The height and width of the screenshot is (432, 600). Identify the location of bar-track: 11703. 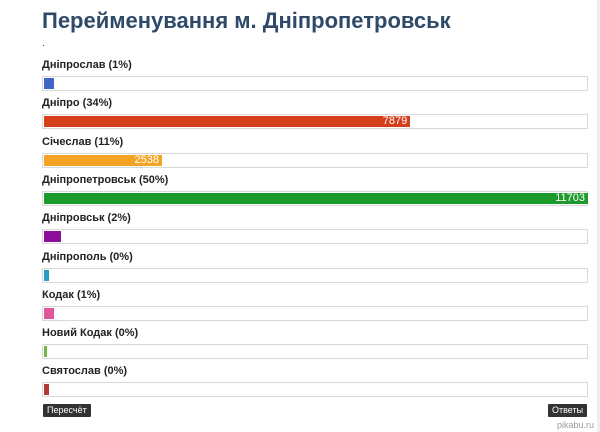
(315, 198).